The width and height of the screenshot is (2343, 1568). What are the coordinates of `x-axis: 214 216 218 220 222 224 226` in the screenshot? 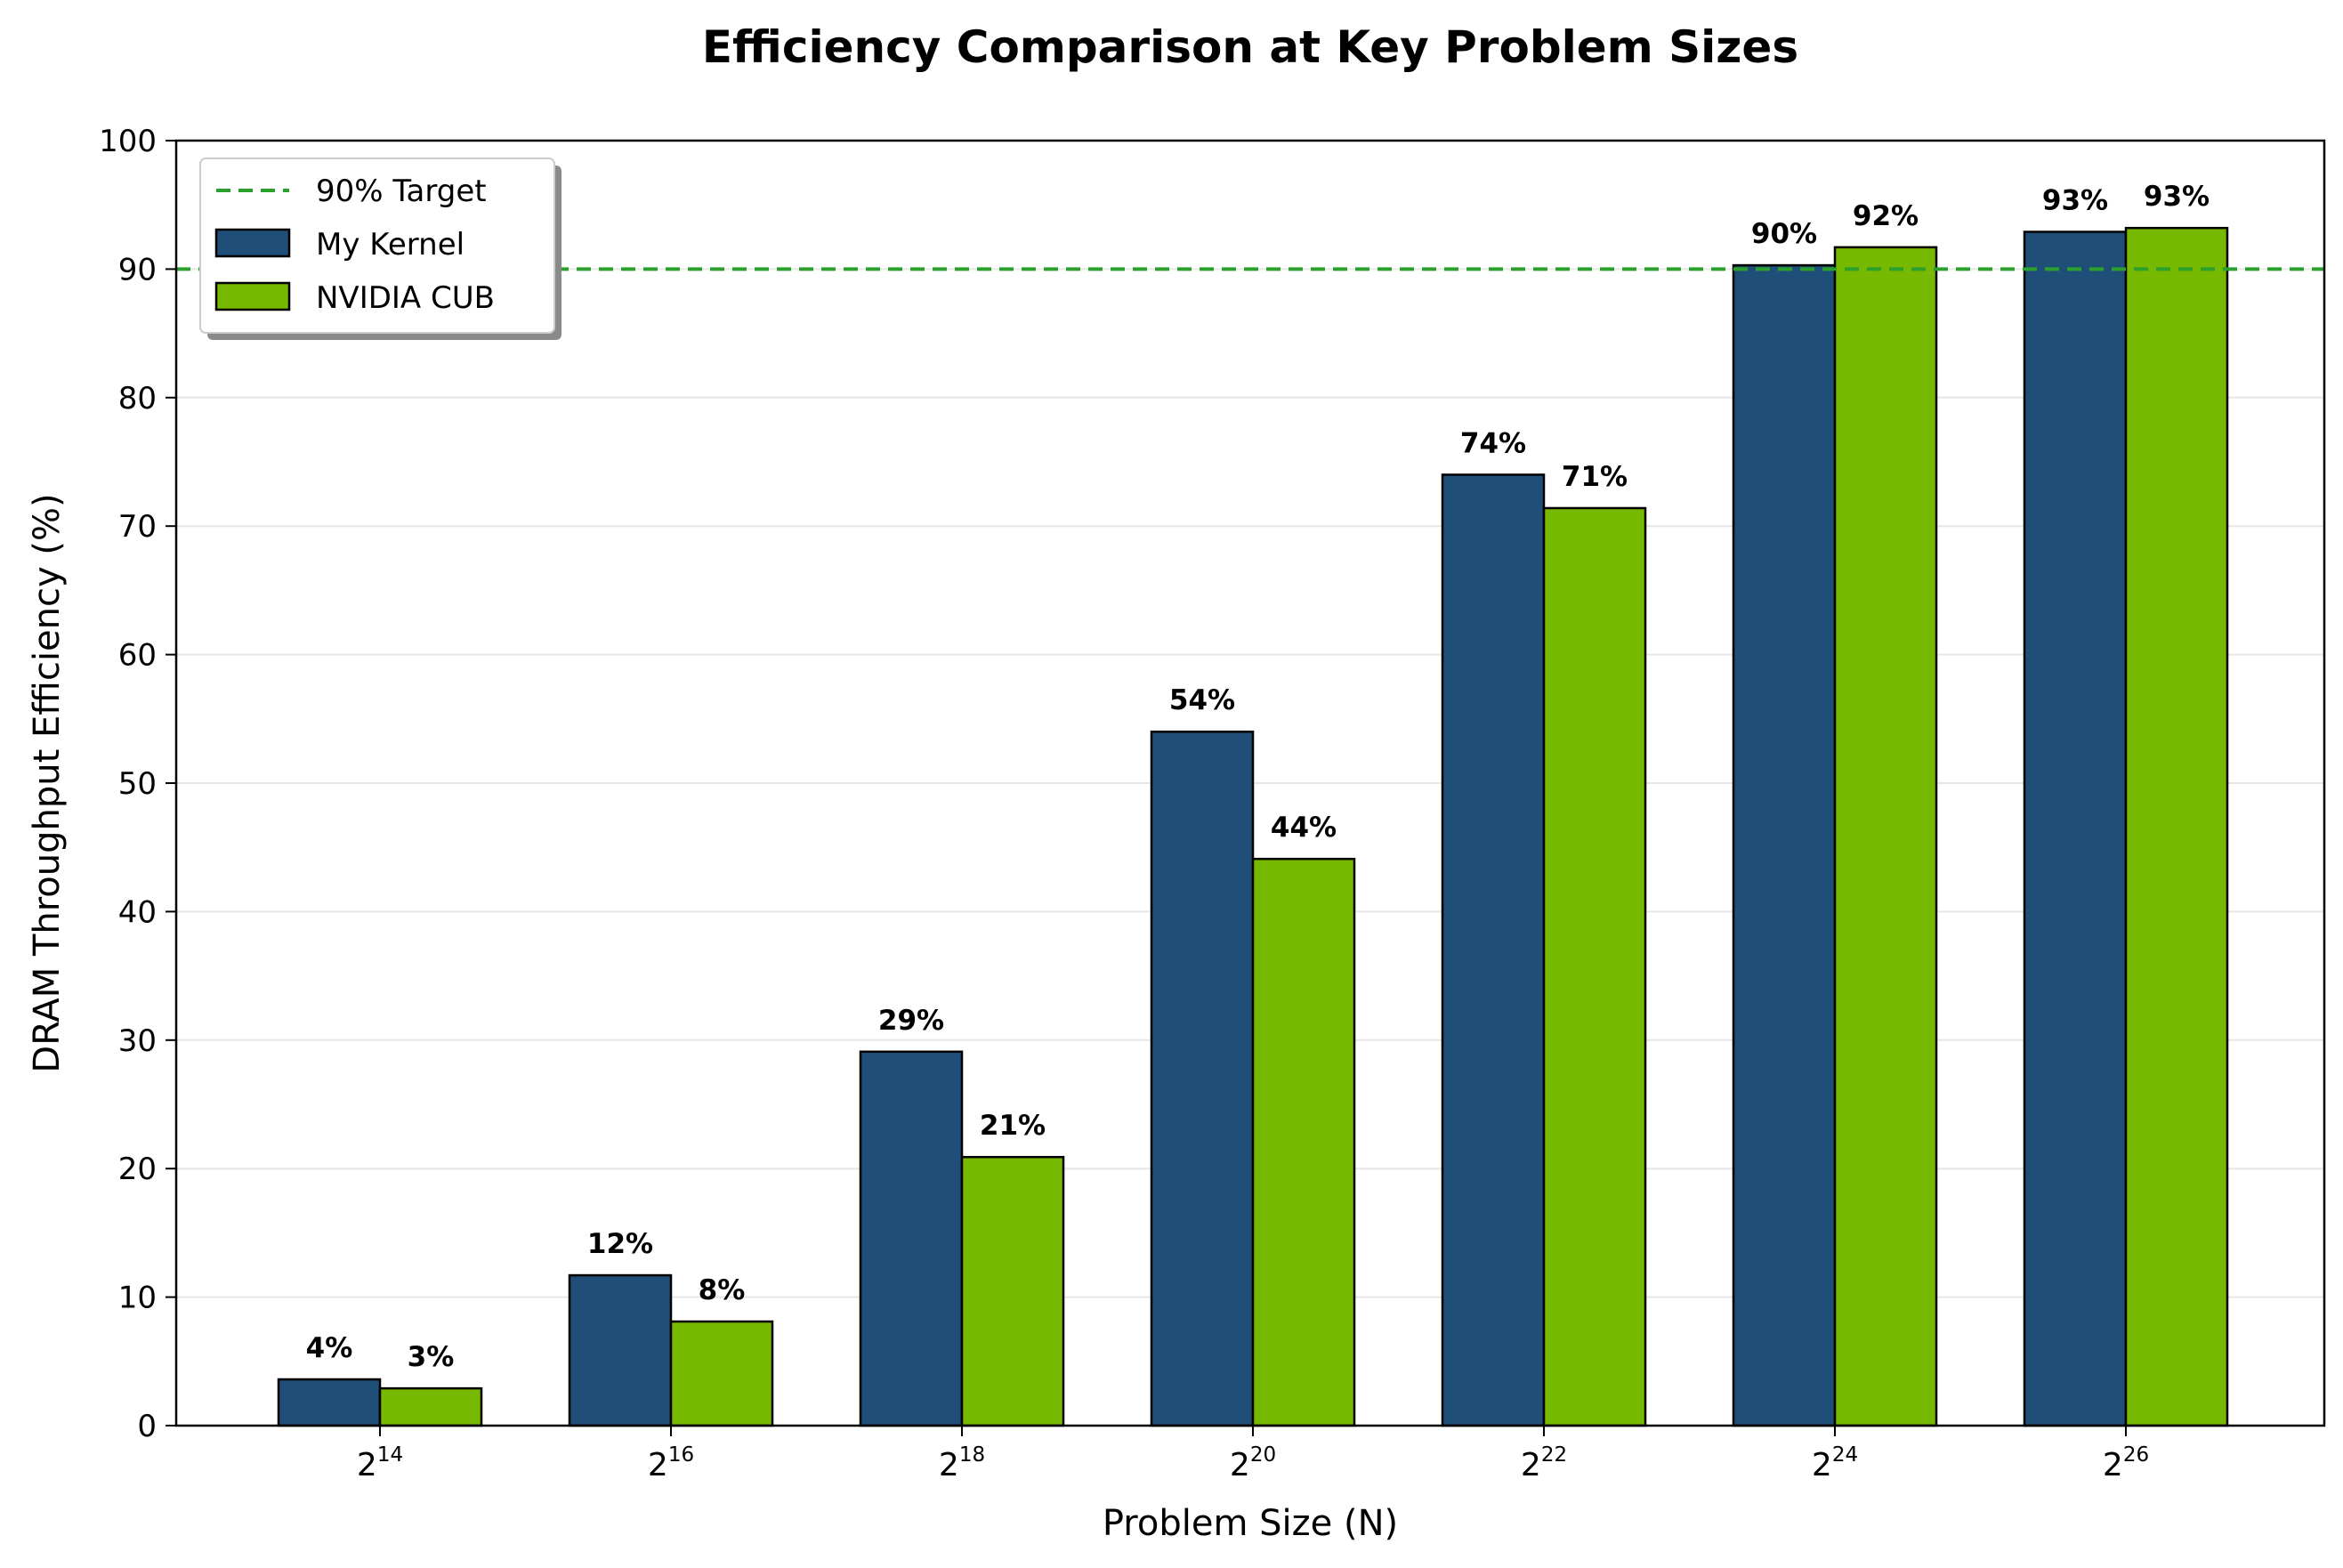 It's located at (1253, 1454).